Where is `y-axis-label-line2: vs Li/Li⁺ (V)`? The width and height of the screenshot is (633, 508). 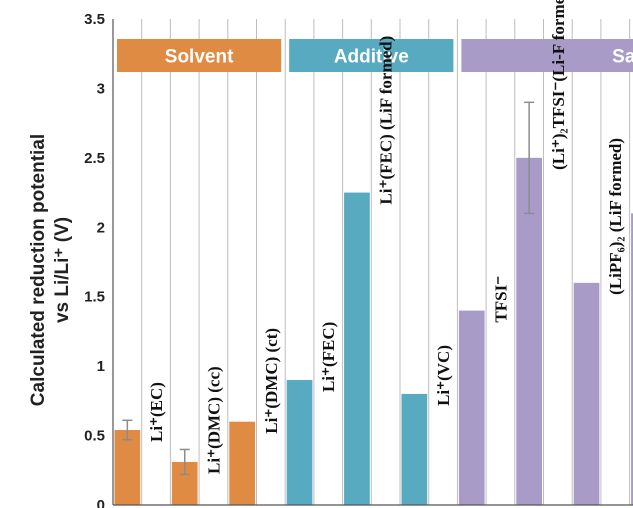 y-axis-label-line2: vs Li/Li⁺ (V) is located at coordinates (62, 270).